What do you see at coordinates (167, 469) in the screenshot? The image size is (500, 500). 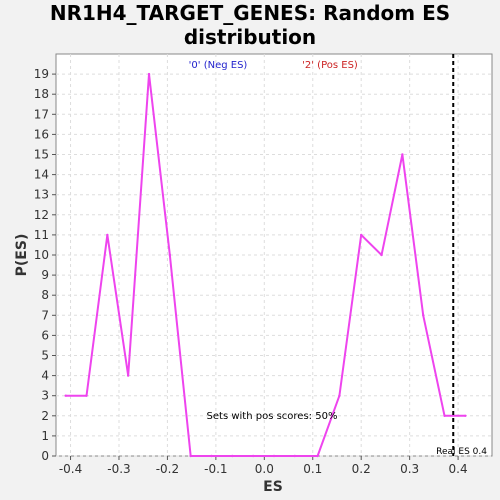 I see `x-tick-label: -0.2` at bounding box center [167, 469].